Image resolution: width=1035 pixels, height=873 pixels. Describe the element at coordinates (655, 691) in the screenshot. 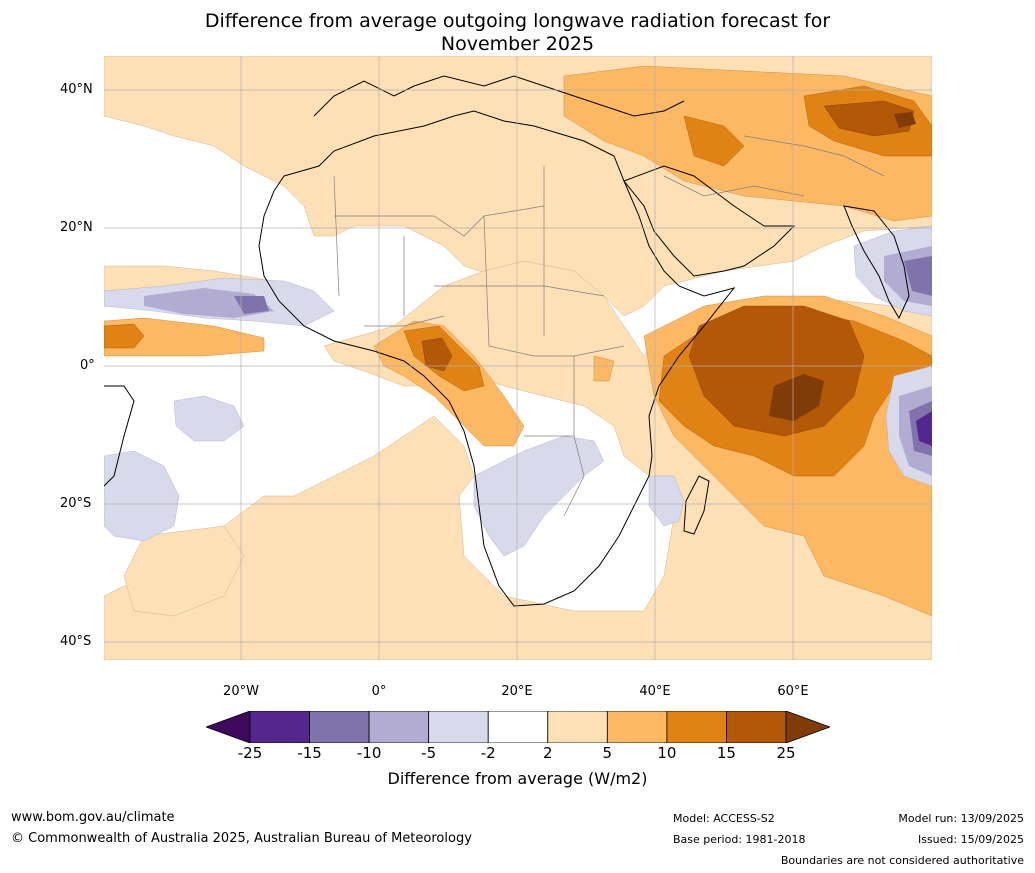

I see `lon-label-40e: 40°E` at that location.